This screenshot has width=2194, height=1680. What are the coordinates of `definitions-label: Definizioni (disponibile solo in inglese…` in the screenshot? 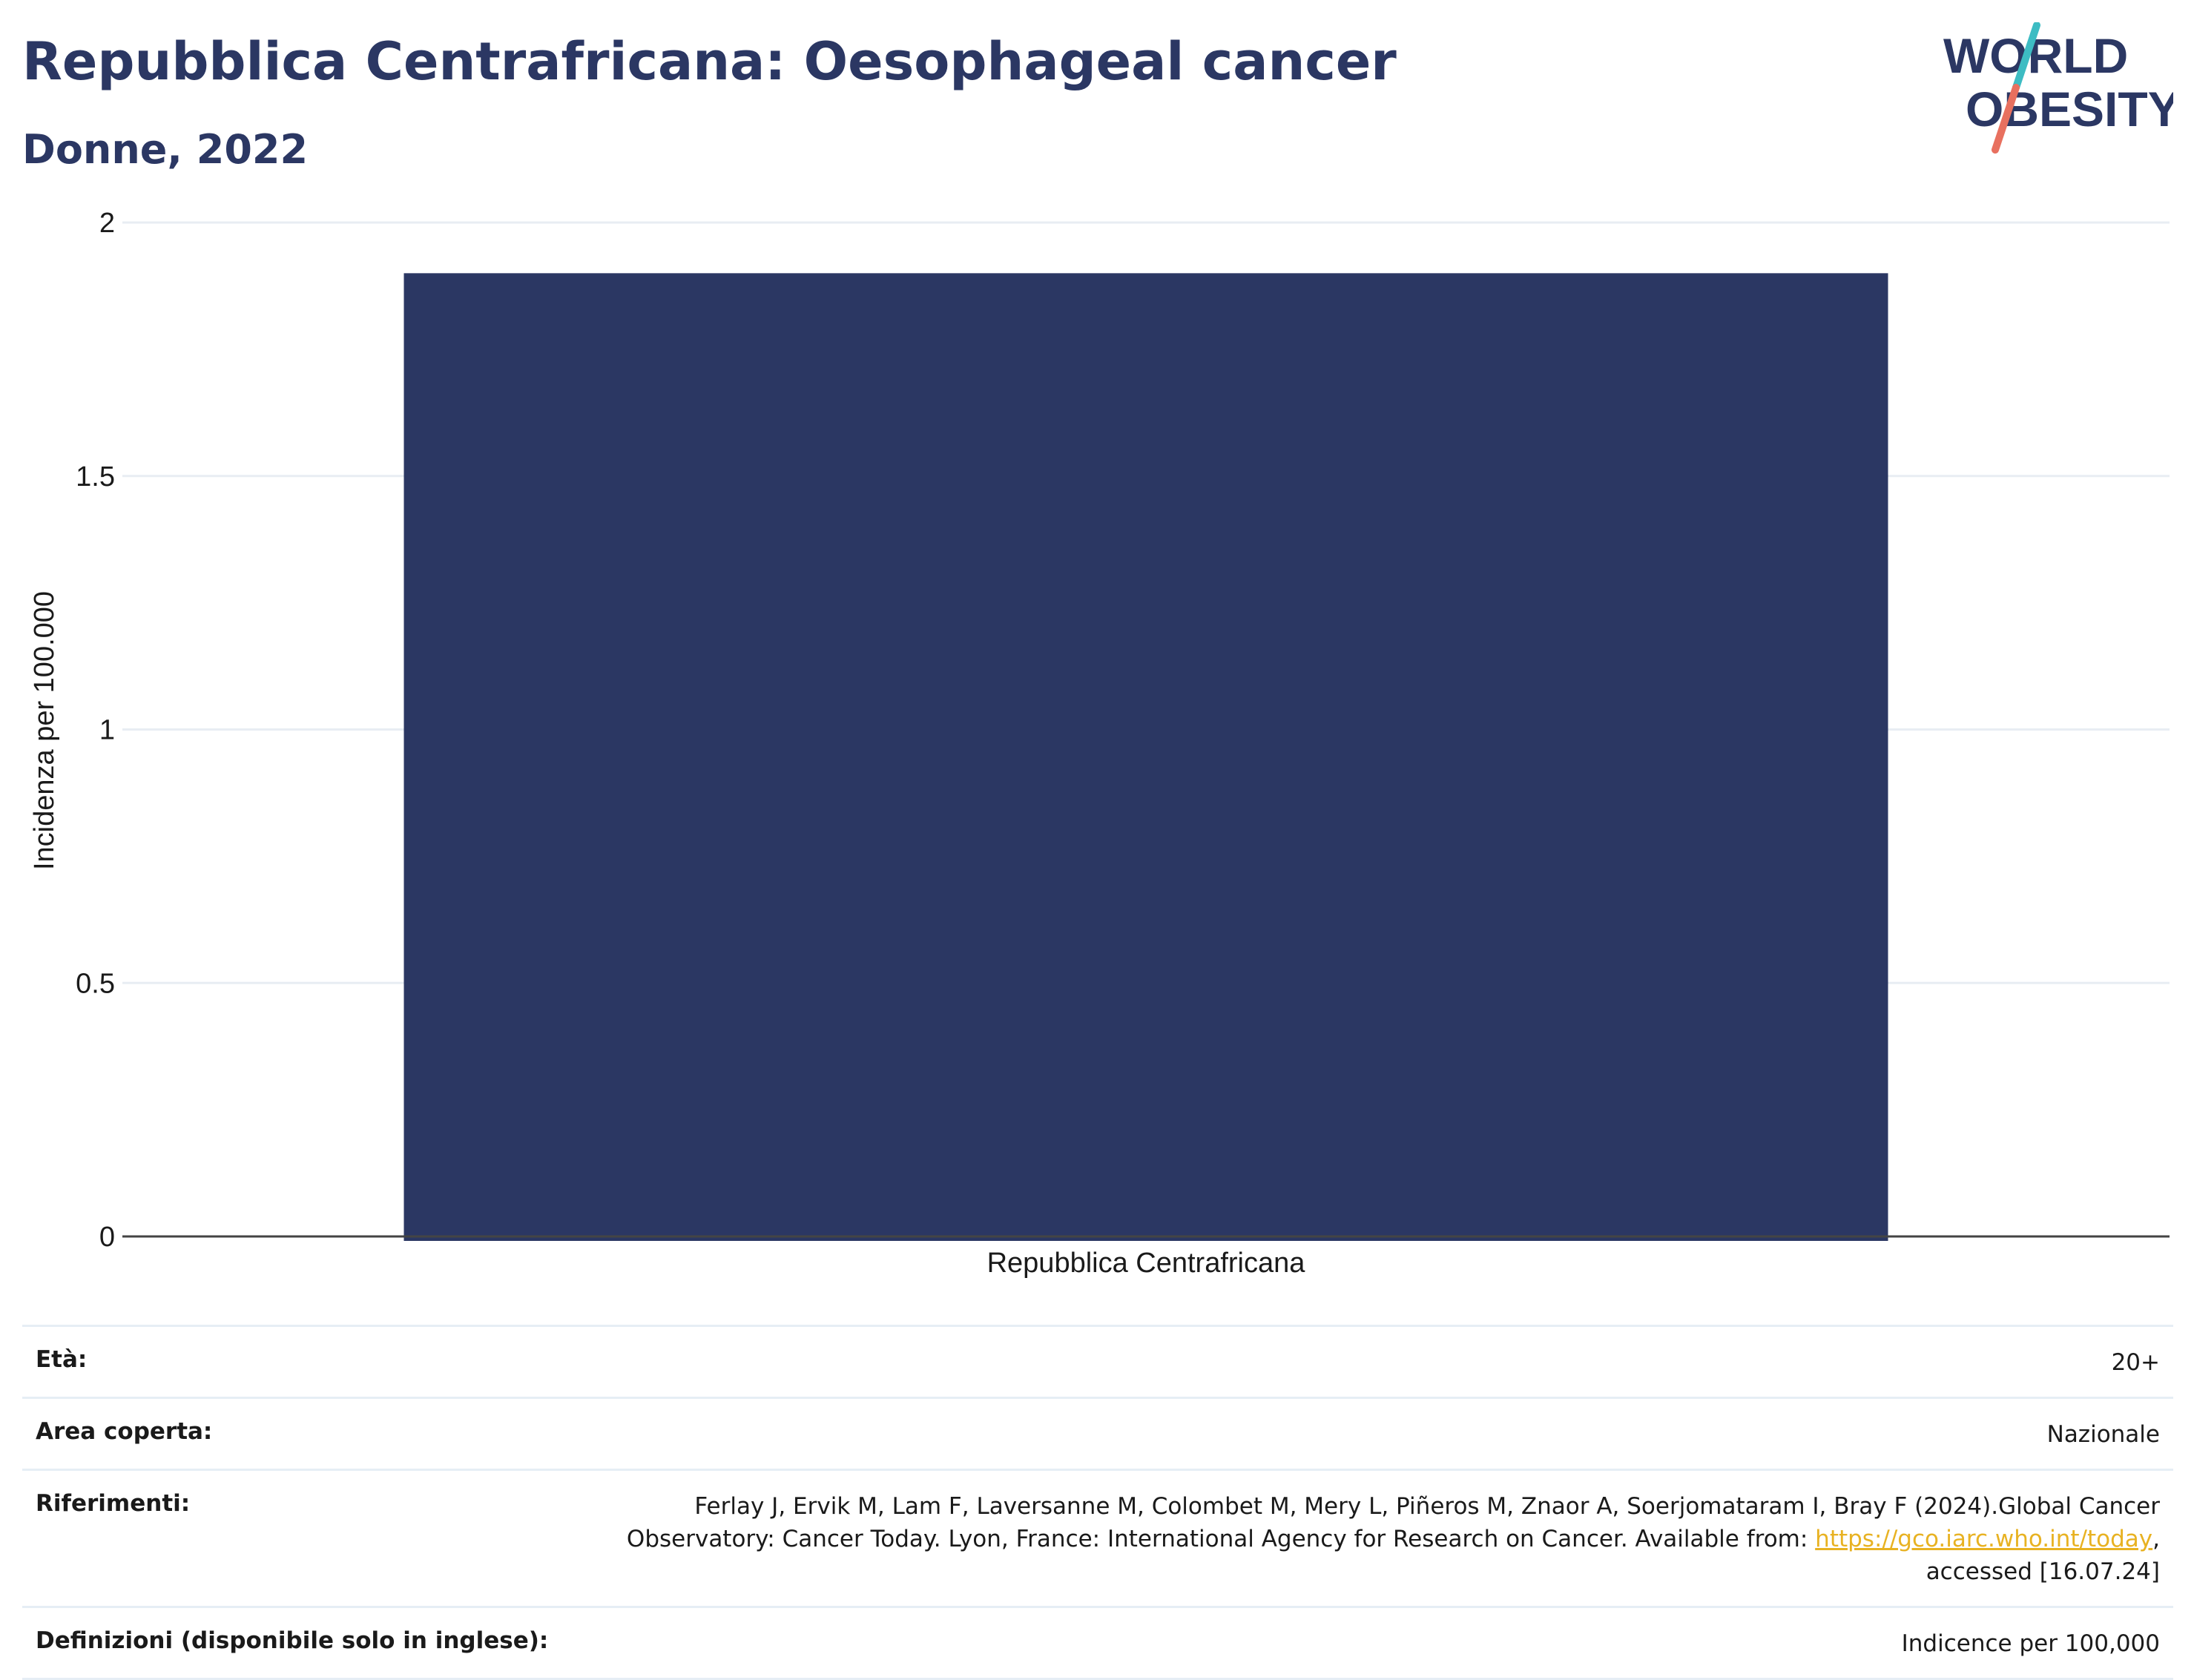 It's located at (292, 1640).